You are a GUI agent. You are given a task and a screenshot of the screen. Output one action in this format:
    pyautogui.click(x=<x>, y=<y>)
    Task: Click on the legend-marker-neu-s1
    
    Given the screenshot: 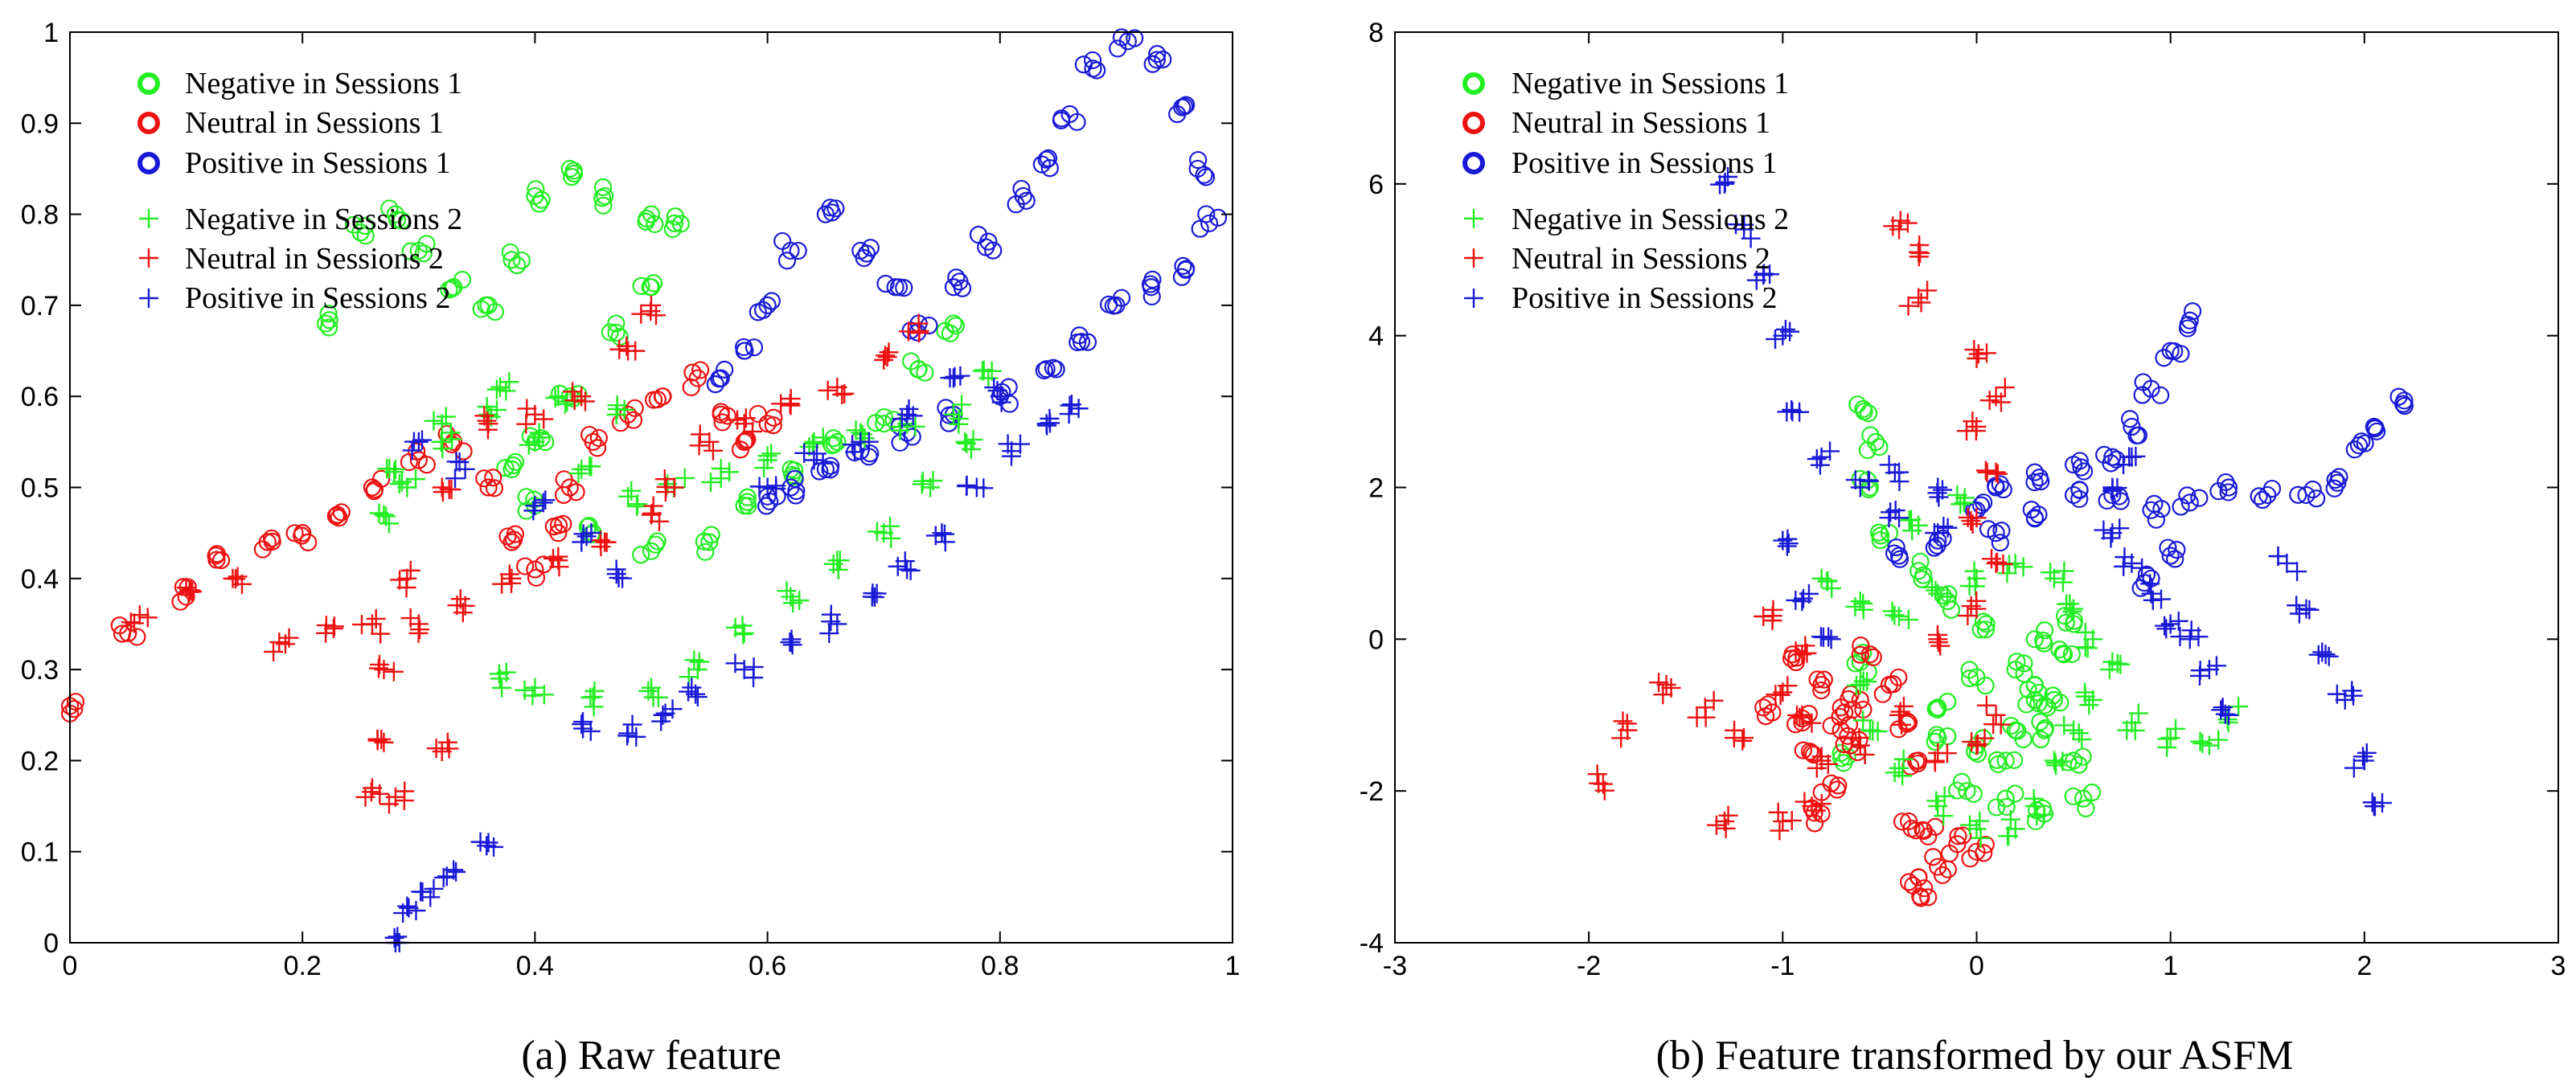 What is the action you would take?
    pyautogui.click(x=1473, y=123)
    